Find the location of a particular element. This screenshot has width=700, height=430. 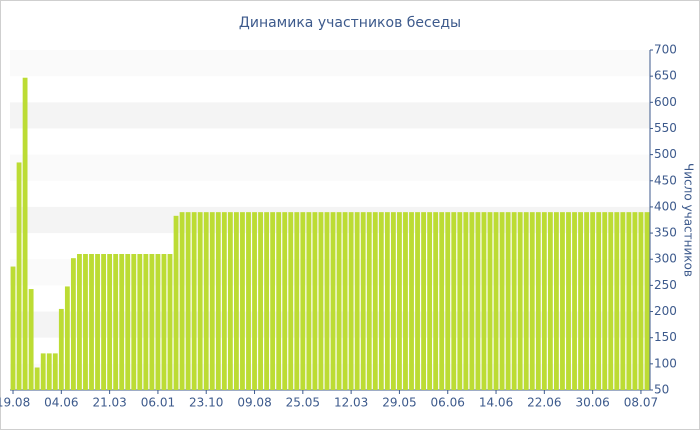

x-tick-label: 29.05 is located at coordinates (399, 403).